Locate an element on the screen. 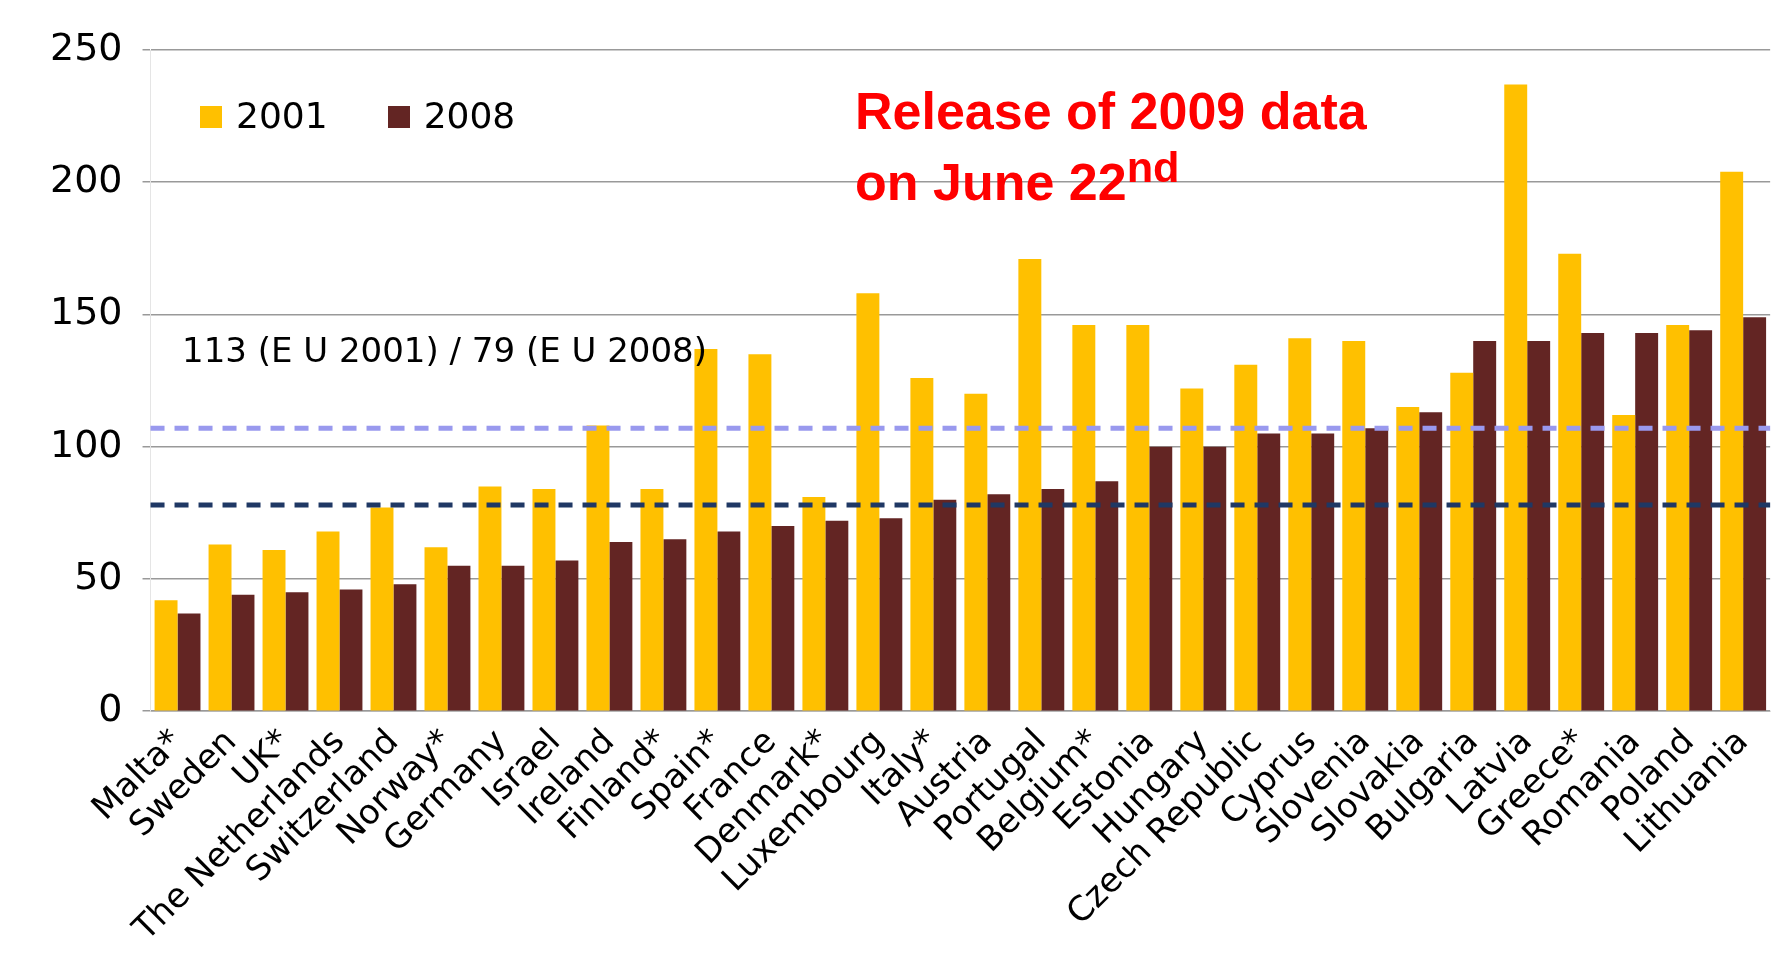  y-tick-label: 0 is located at coordinates (110, 708).